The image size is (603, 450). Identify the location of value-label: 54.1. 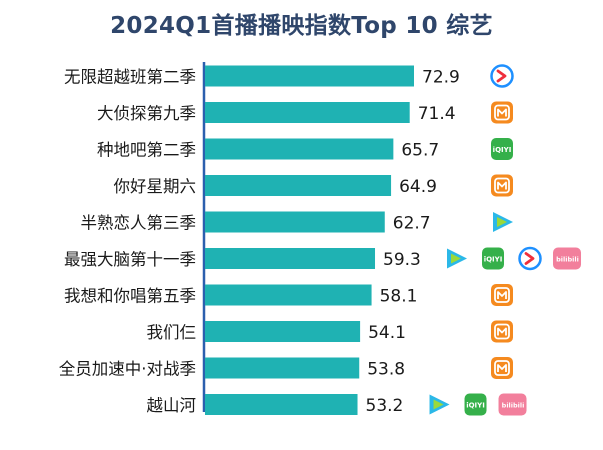
(387, 333).